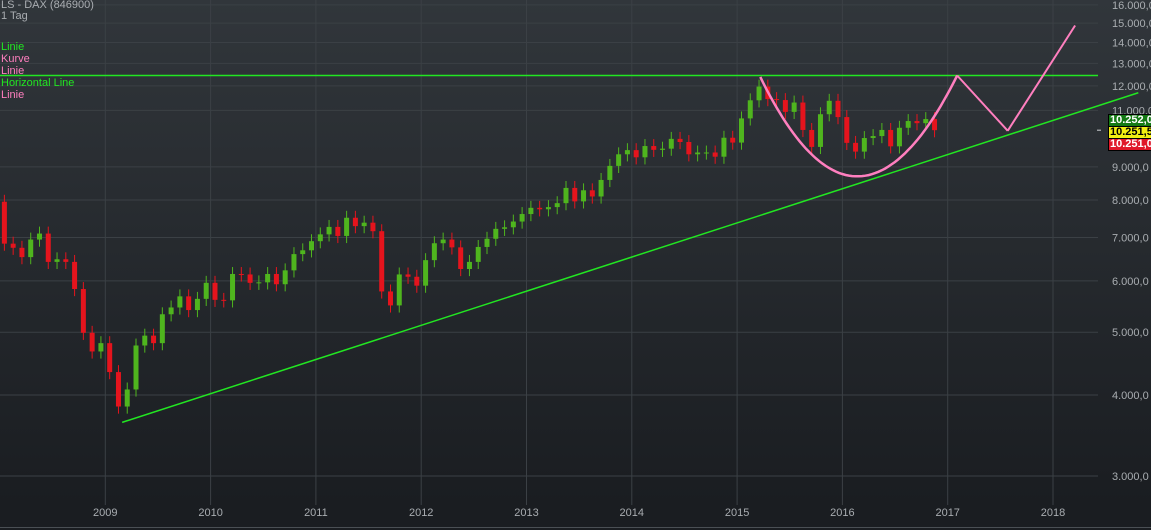  Describe the element at coordinates (1131, 43) in the screenshot. I see `y-tick-label: 14.000,0` at that location.